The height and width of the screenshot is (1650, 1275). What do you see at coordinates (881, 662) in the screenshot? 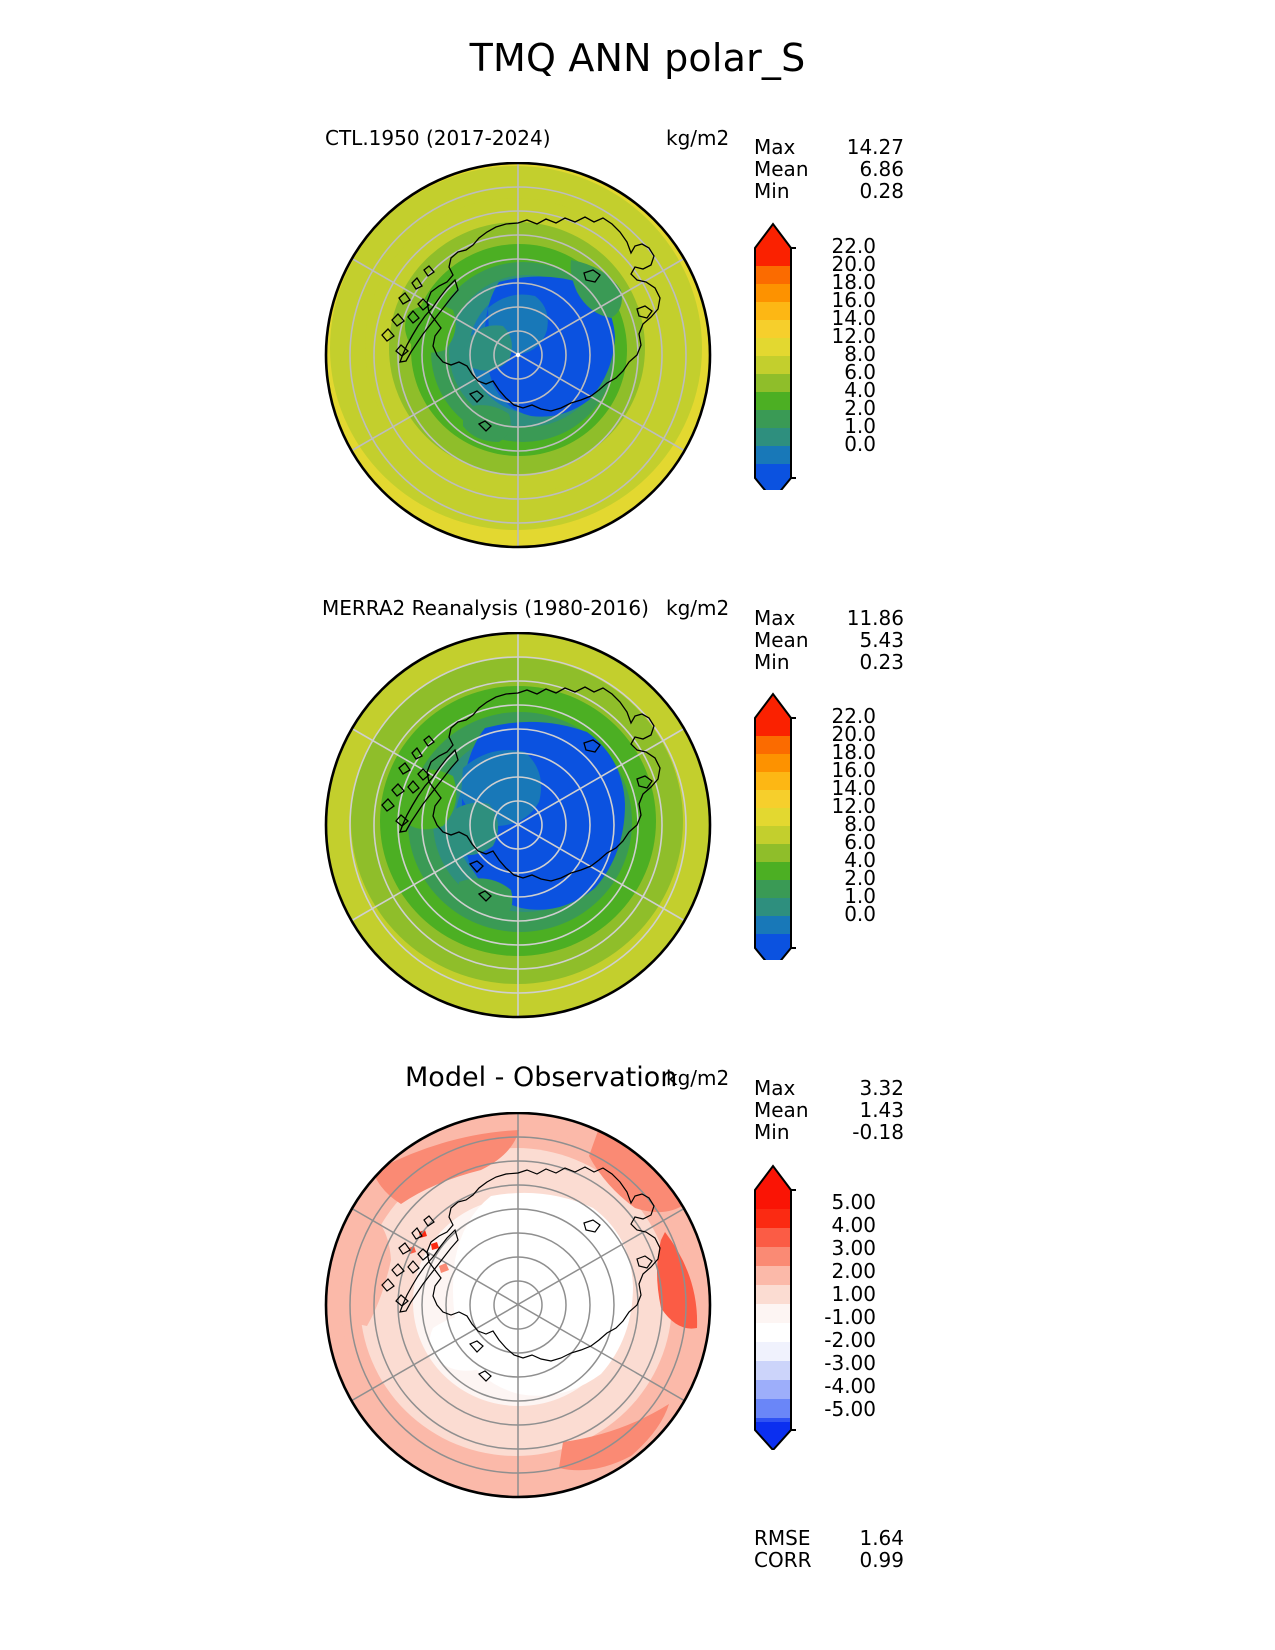
I see `stat-value: 0.23` at bounding box center [881, 662].